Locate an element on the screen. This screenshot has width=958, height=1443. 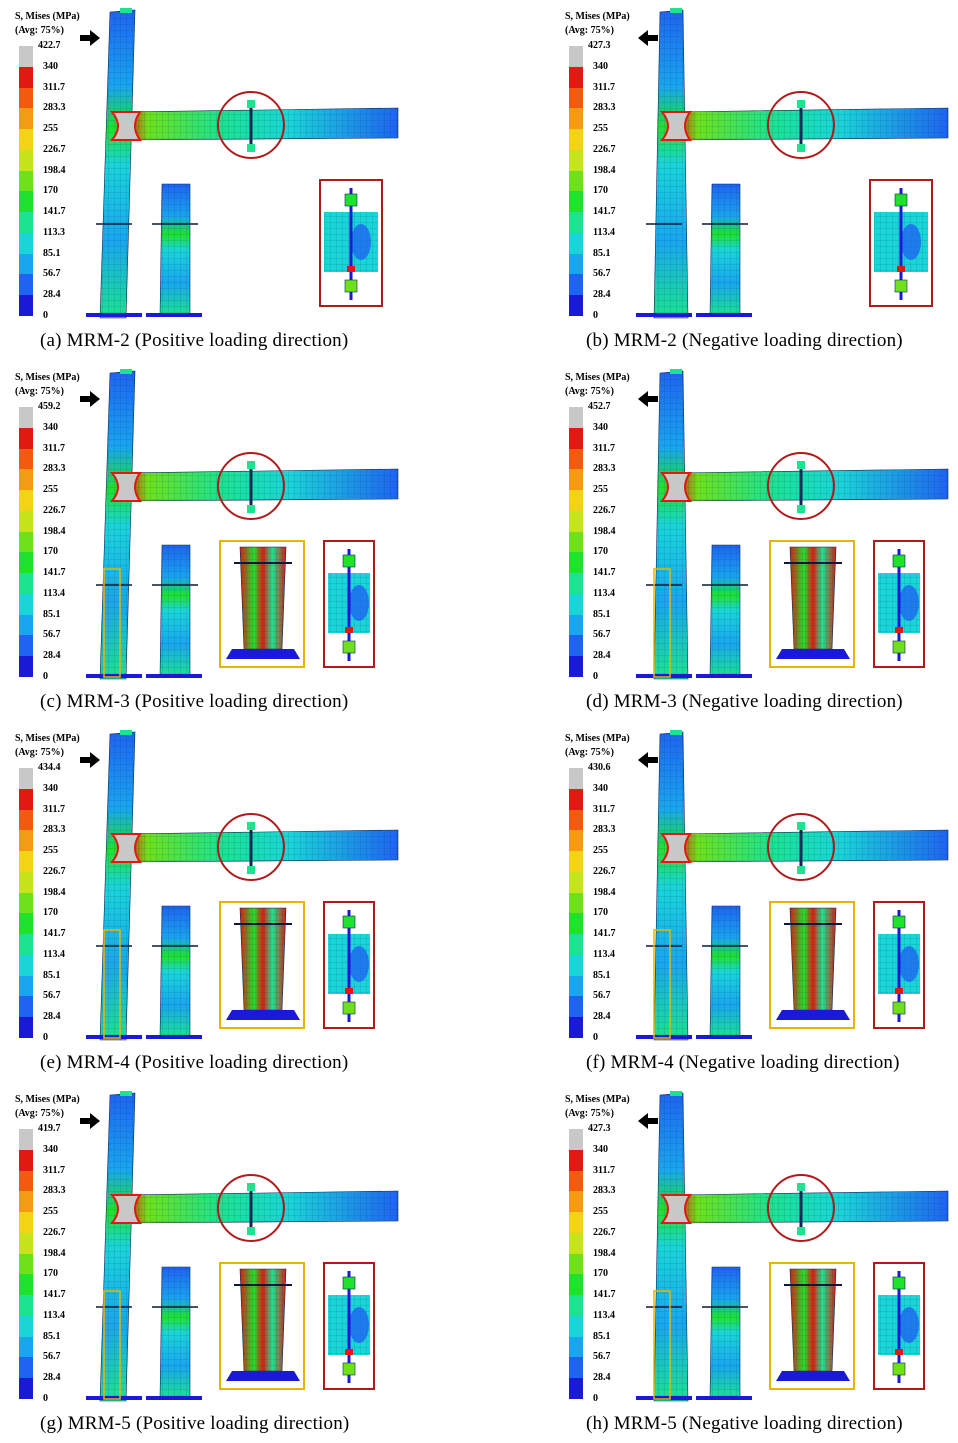
zoom-region-box is located at coordinates (112, 623).